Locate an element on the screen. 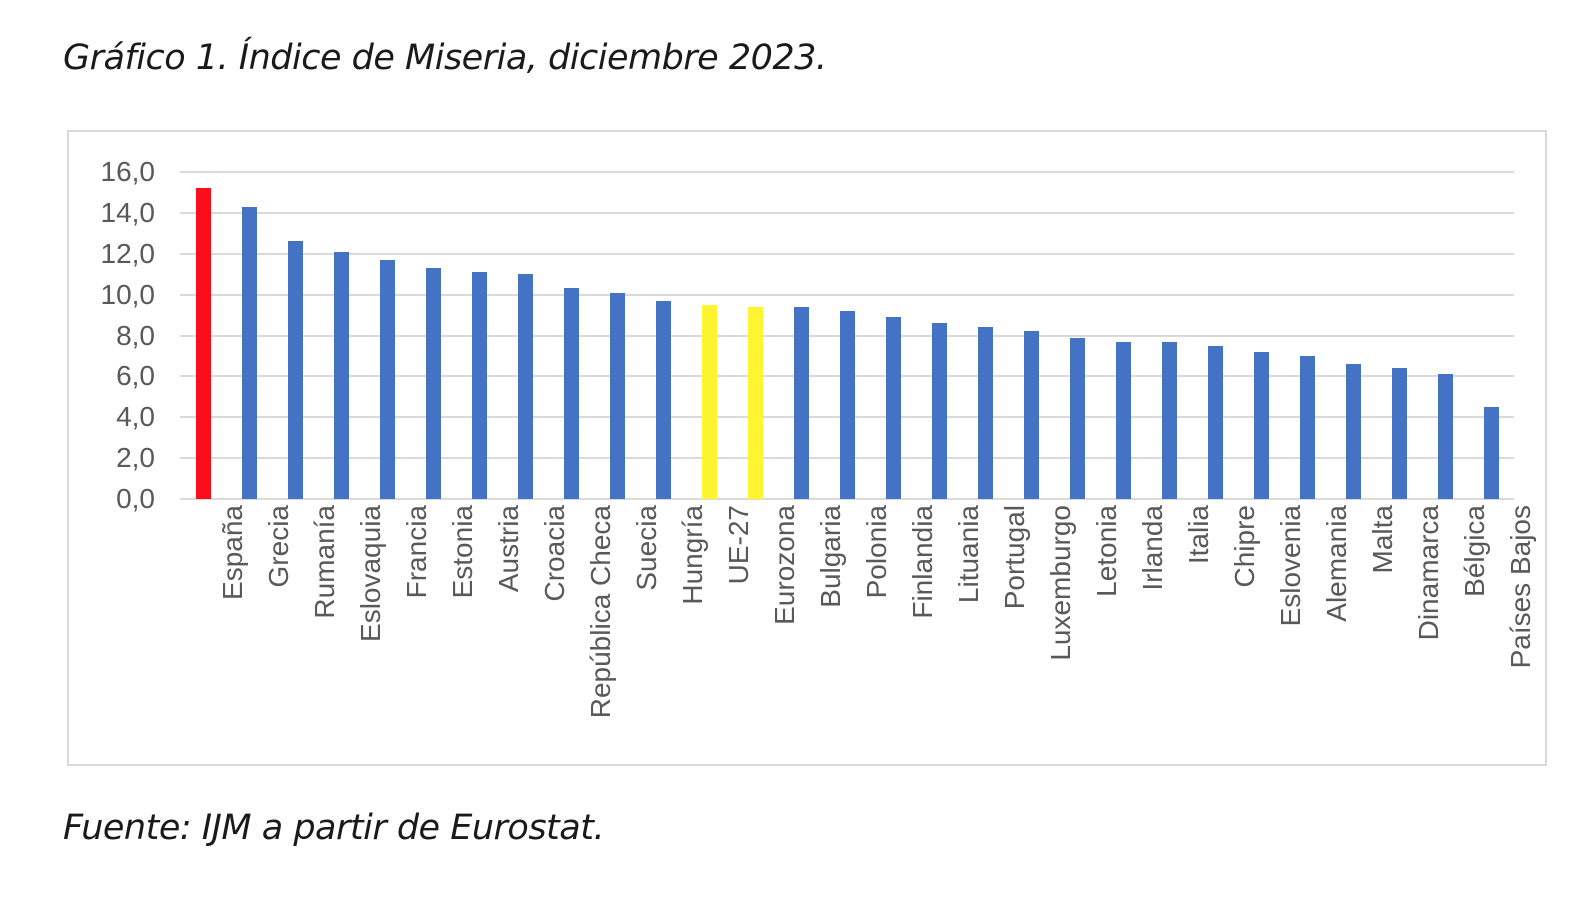  y-axis-tick-label: 2,0 is located at coordinates (135, 458).